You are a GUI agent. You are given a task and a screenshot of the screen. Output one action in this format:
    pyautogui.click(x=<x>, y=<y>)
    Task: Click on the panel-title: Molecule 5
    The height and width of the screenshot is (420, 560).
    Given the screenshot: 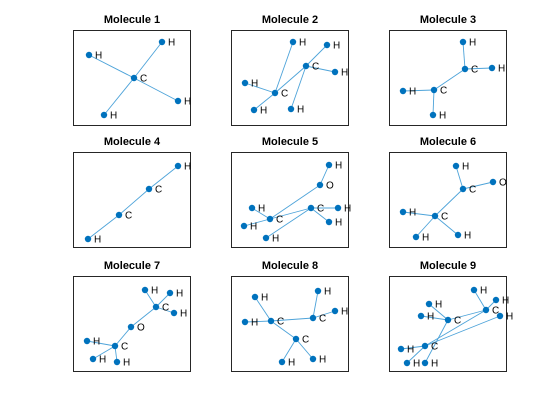 What is the action you would take?
    pyautogui.click(x=290, y=142)
    